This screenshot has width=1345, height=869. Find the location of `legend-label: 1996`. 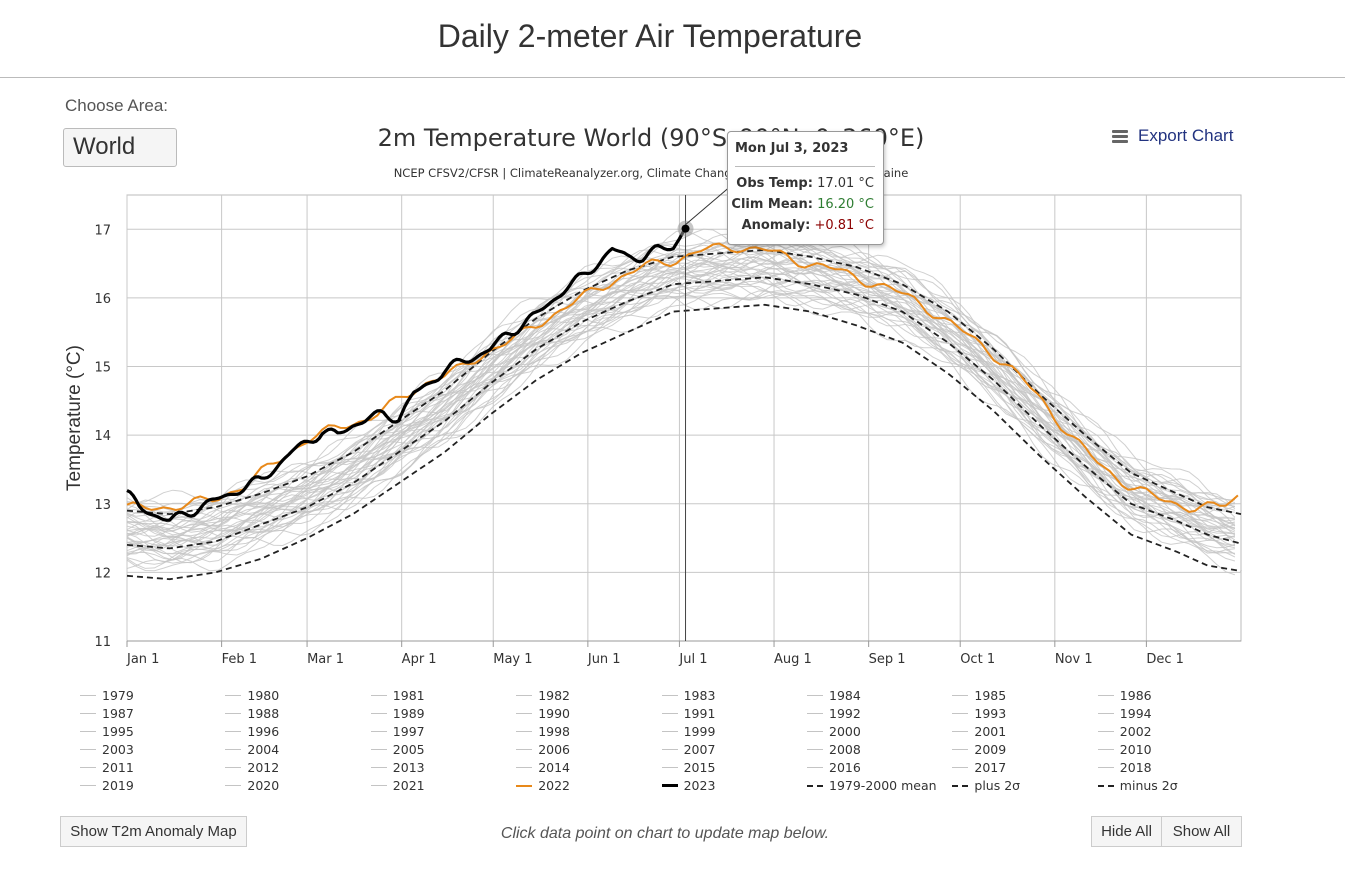

legend-label: 1996 is located at coordinates (263, 731).